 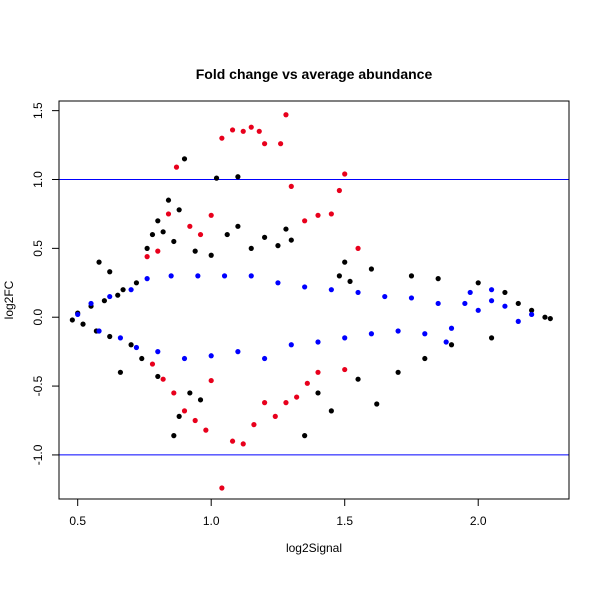 I want to click on x-axis-label: log2Signal, so click(x=314, y=548).